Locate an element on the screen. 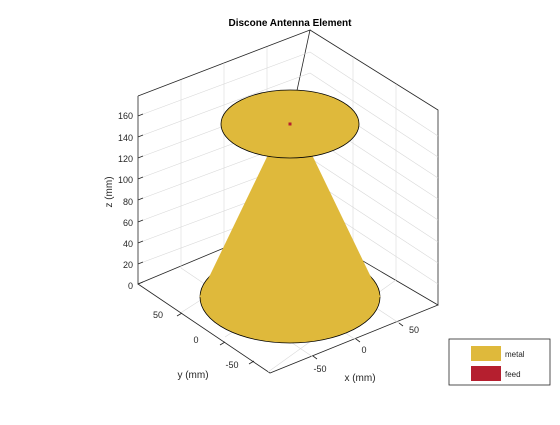  x-tick-label: -50 is located at coordinates (319, 369).